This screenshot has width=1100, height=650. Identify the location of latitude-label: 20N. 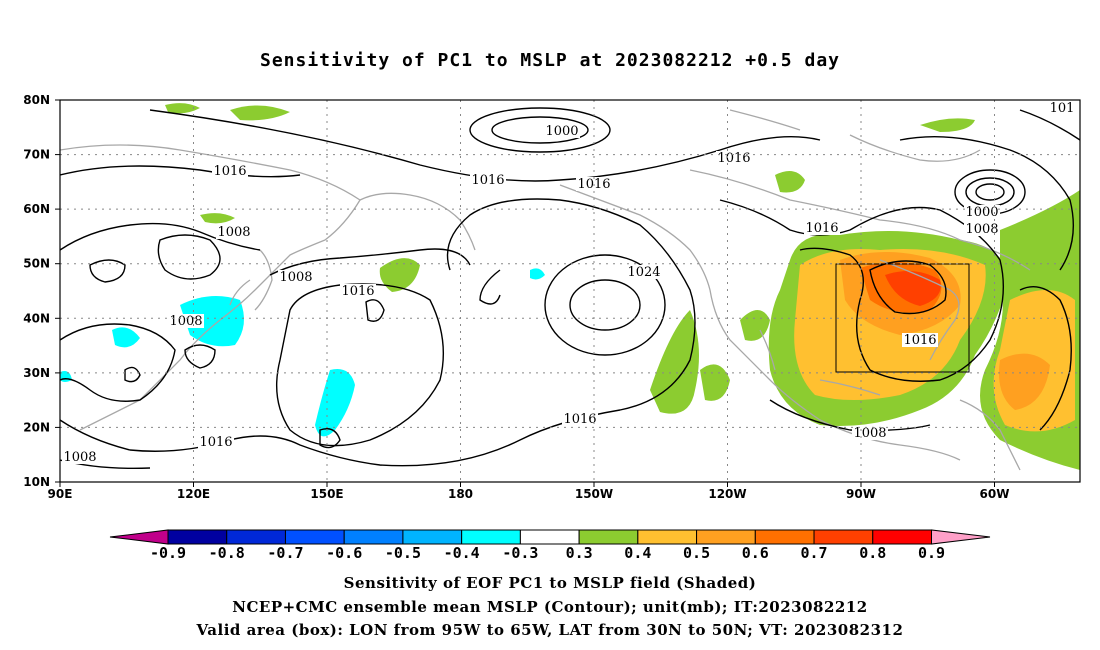
(36, 427).